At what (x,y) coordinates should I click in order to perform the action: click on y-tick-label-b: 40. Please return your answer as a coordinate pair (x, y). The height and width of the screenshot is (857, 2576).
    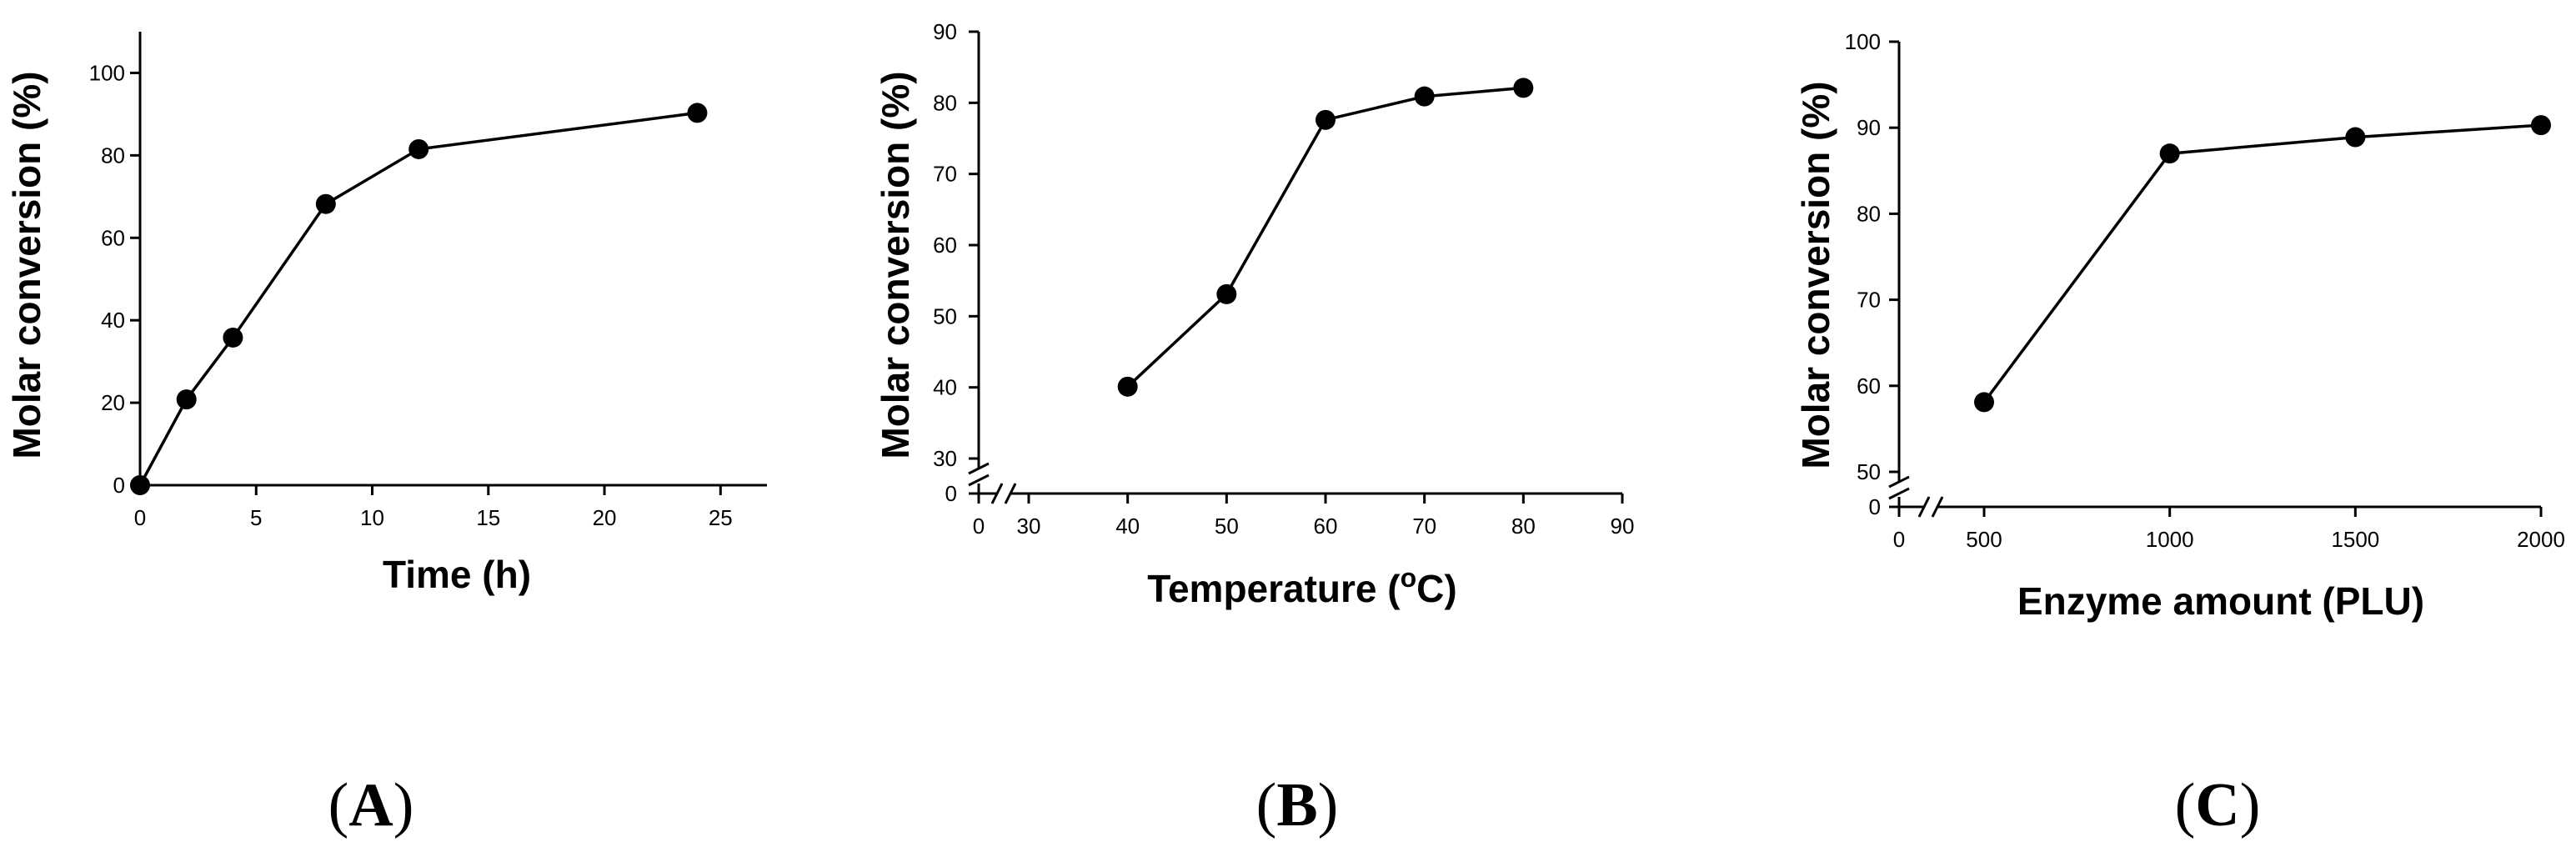
    Looking at the image, I should click on (945, 387).